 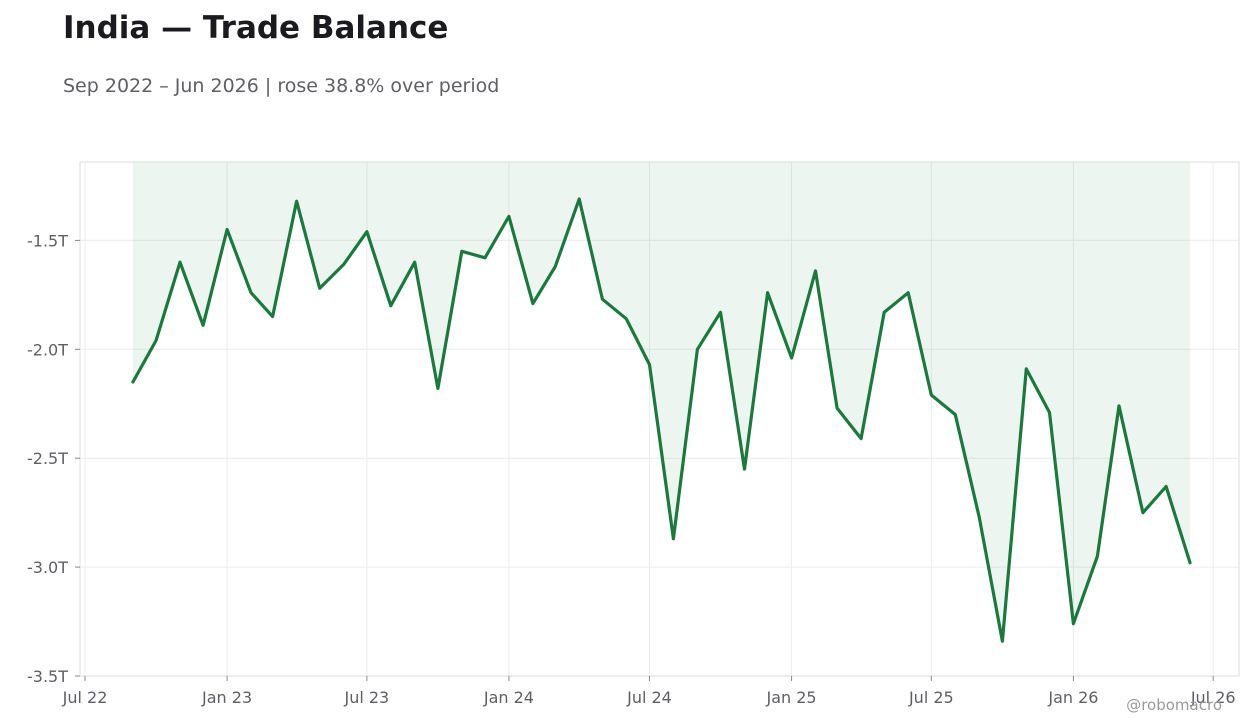 I want to click on y-tick-label: -2.0T, so click(x=47, y=349).